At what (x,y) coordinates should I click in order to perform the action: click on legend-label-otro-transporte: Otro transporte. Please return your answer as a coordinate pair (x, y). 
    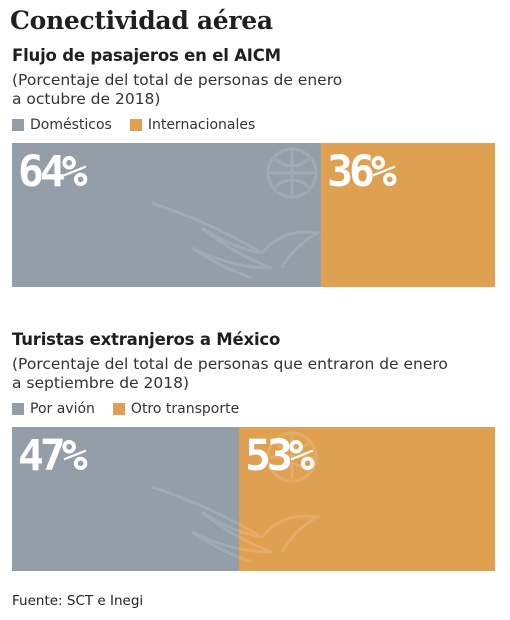
    Looking at the image, I should click on (185, 409).